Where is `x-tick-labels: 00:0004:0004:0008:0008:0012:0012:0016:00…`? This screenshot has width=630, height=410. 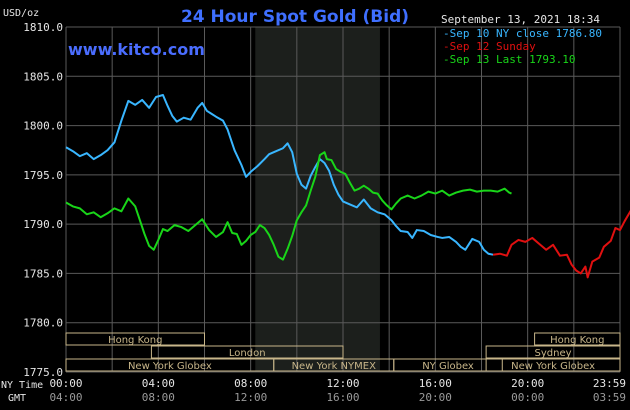 x-tick-labels: 00:0004:0004:0008:0008:0012:0012:0016:00… is located at coordinates (337, 390).